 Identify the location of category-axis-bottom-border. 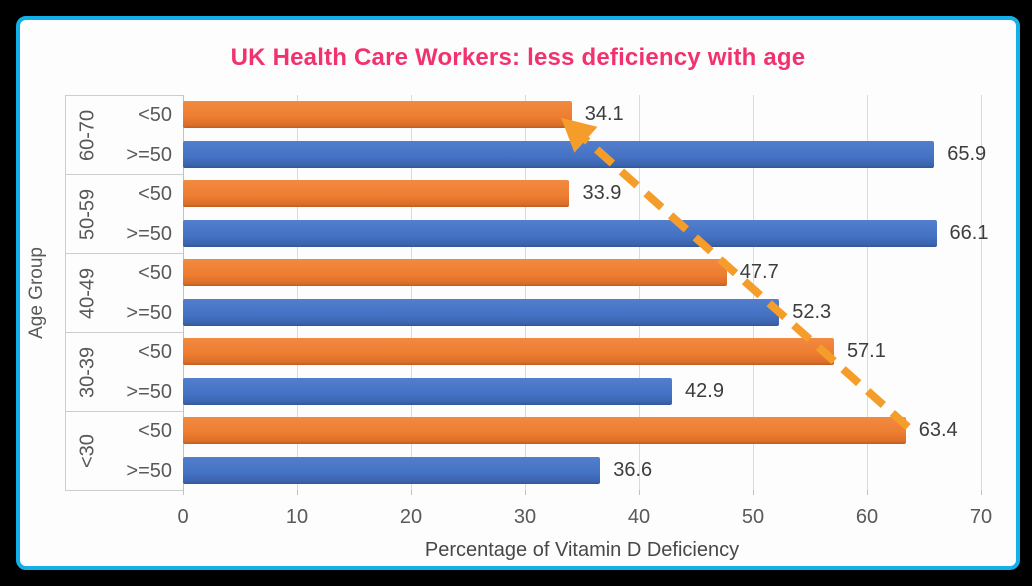
(124, 490).